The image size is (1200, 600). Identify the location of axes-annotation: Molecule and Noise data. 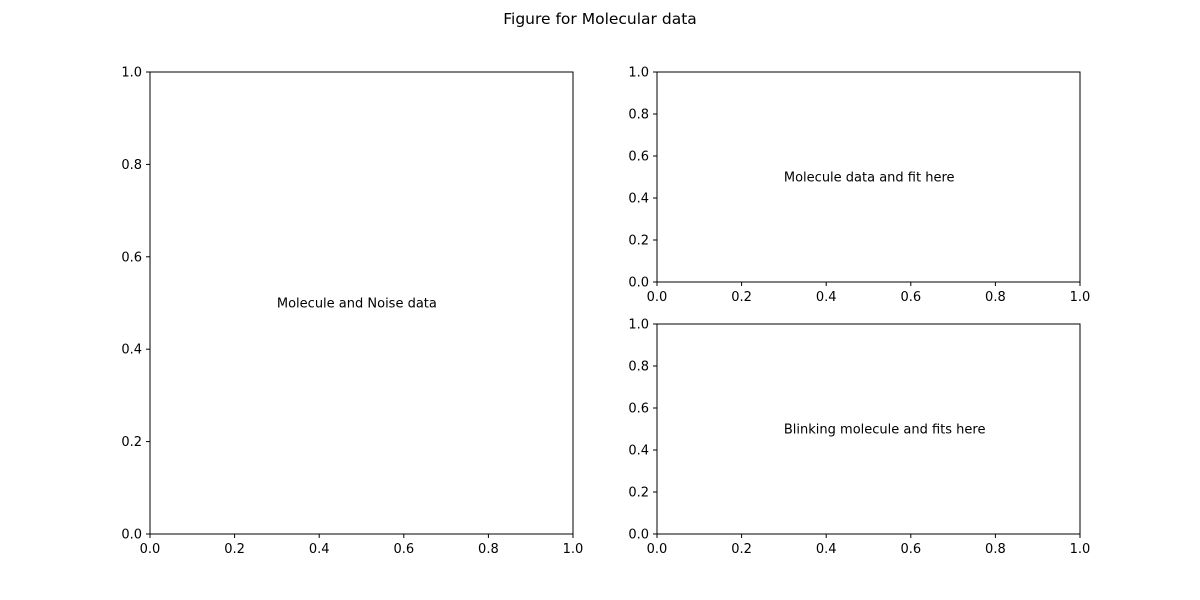
(357, 304).